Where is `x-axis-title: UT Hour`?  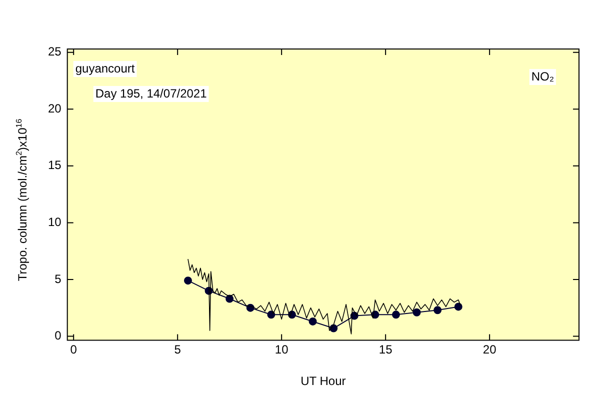
x-axis-title: UT Hour is located at coordinates (323, 381).